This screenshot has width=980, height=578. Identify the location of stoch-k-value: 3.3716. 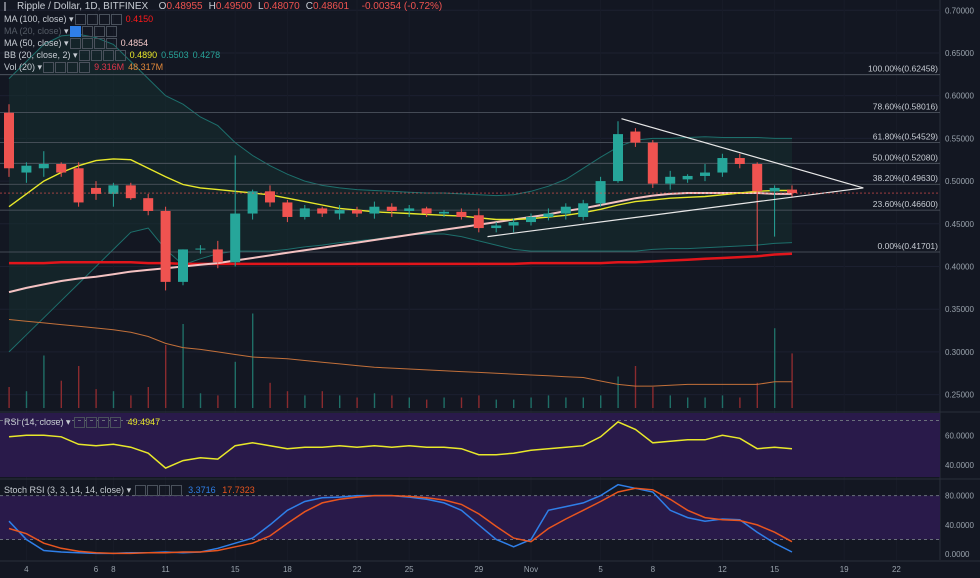
(202, 490).